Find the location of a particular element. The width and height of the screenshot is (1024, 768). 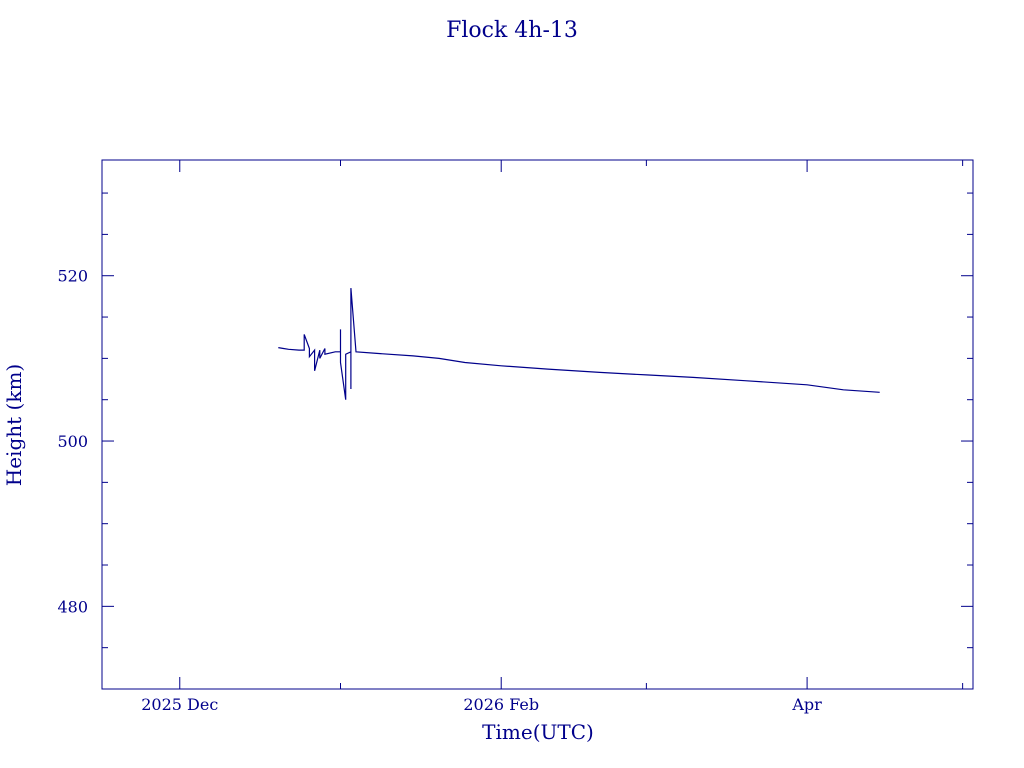

y-axis-label: Height (km) is located at coordinates (14, 425).